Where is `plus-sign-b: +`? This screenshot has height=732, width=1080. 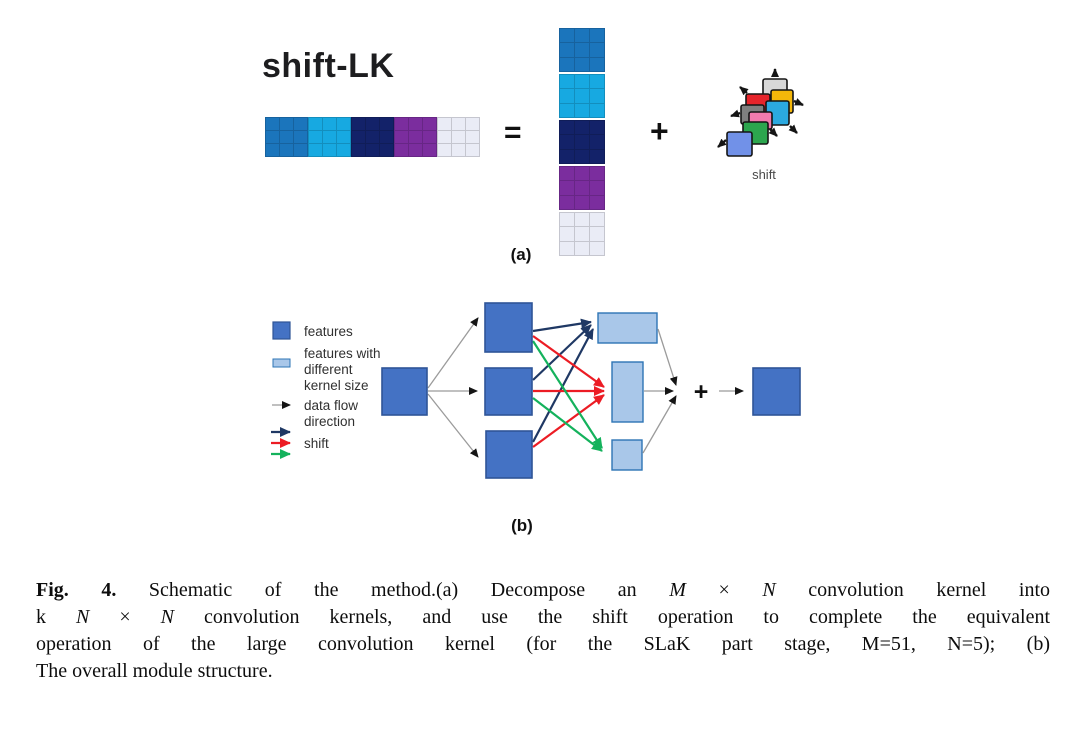 plus-sign-b: + is located at coordinates (701, 392).